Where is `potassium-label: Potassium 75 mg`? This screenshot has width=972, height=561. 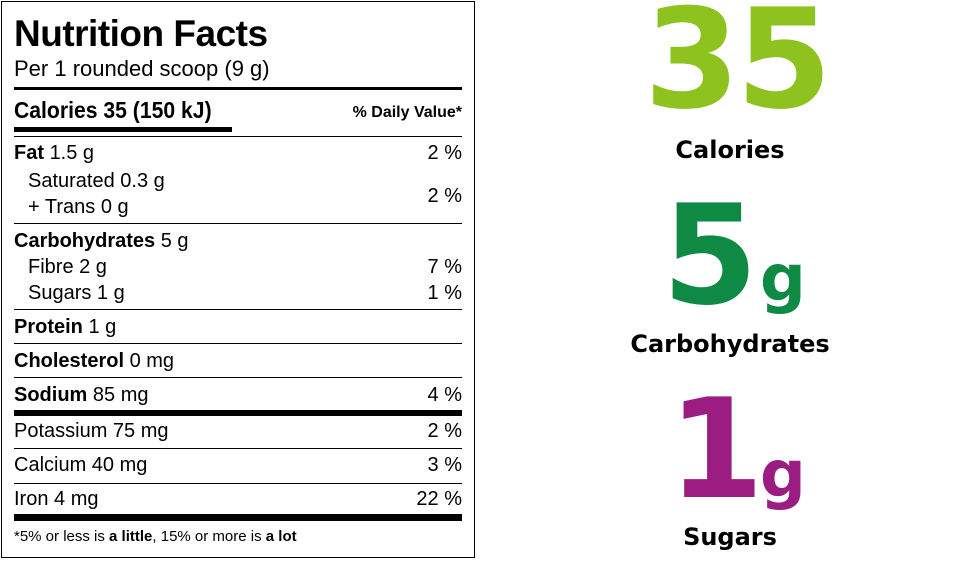
potassium-label: Potassium 75 mg is located at coordinates (91, 431).